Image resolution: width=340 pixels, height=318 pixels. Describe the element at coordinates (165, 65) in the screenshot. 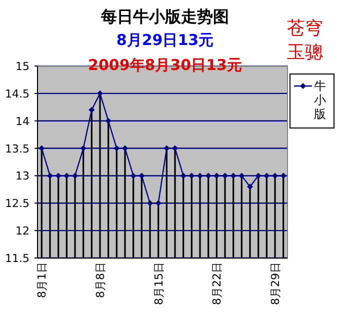

I see `annotation: 2009年8月30日13元` at that location.